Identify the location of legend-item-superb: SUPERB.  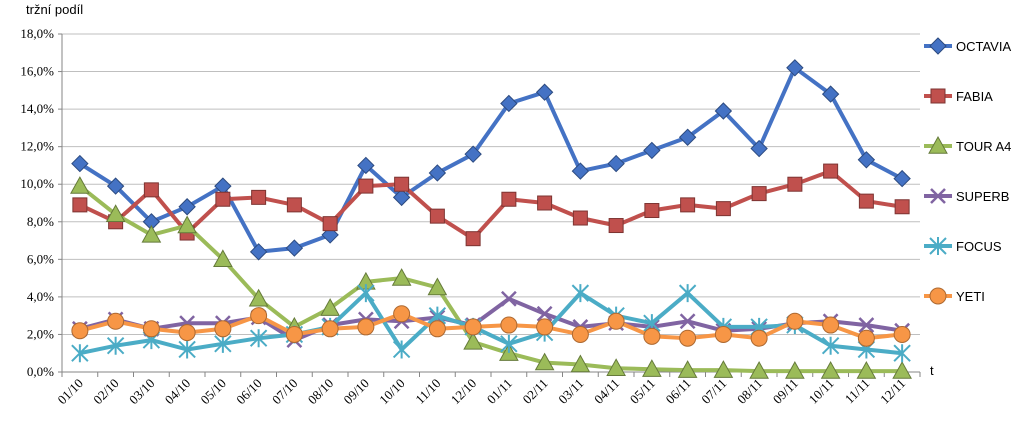
(966, 196).